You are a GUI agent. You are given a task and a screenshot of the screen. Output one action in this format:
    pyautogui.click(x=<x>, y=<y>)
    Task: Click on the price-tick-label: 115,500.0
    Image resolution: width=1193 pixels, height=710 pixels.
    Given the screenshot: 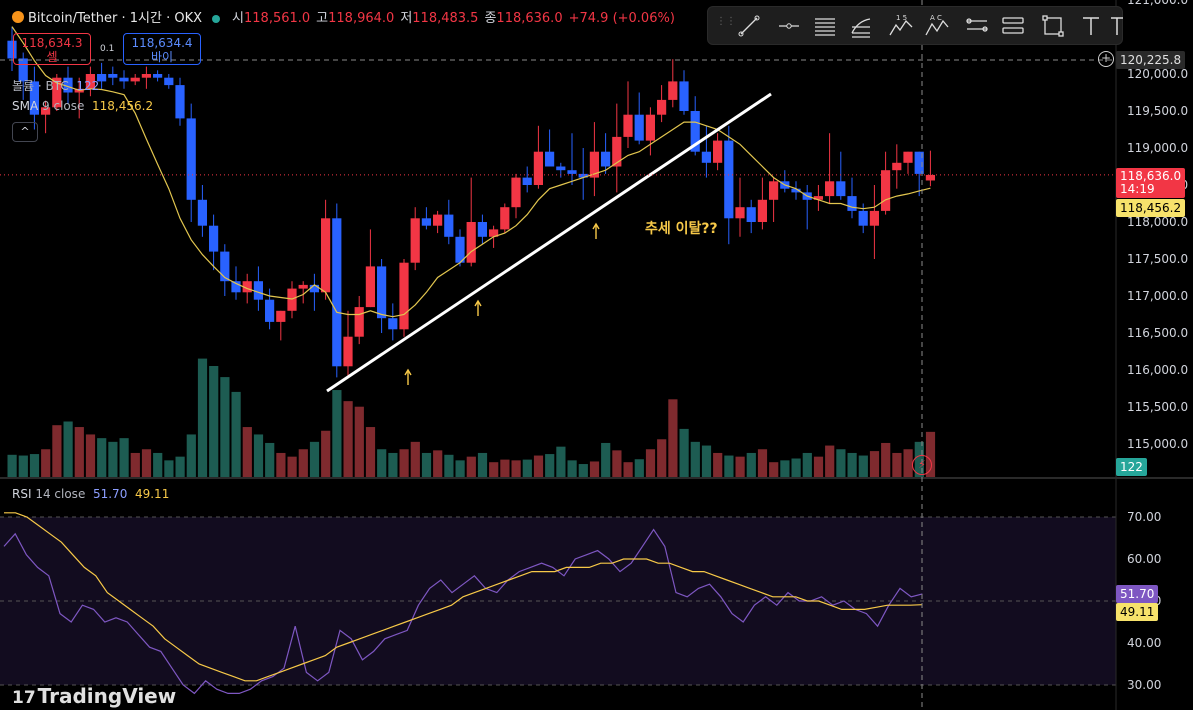 What is the action you would take?
    pyautogui.click(x=1157, y=407)
    